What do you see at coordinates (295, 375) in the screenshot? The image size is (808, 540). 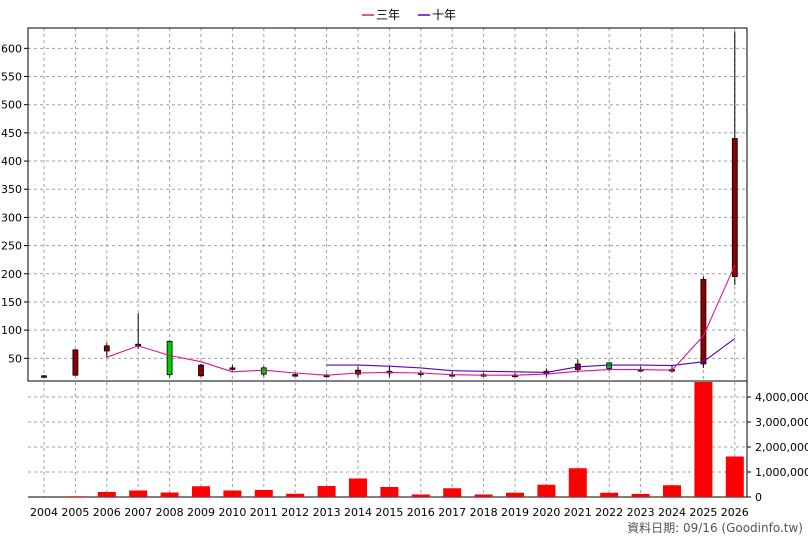 I see `candle-body-2012` at bounding box center [295, 375].